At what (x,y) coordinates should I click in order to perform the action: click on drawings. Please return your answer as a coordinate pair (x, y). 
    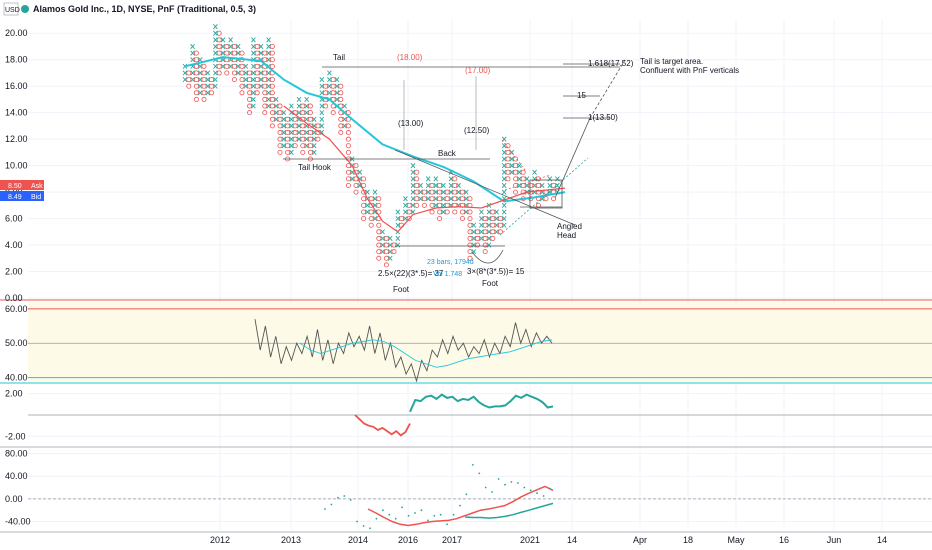
    Looking at the image, I should click on (454, 161).